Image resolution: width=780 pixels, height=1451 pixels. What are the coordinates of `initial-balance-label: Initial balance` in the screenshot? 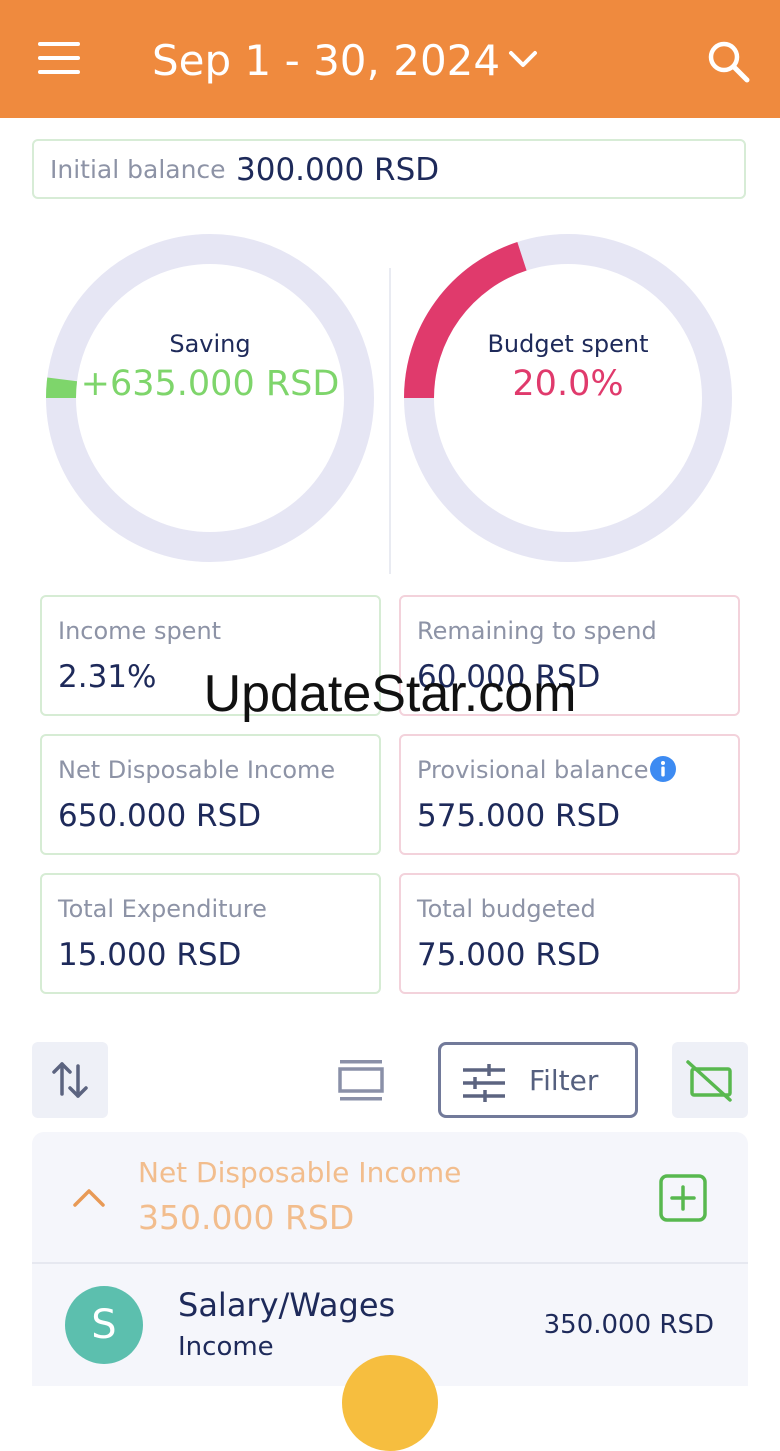 It's located at (138, 169).